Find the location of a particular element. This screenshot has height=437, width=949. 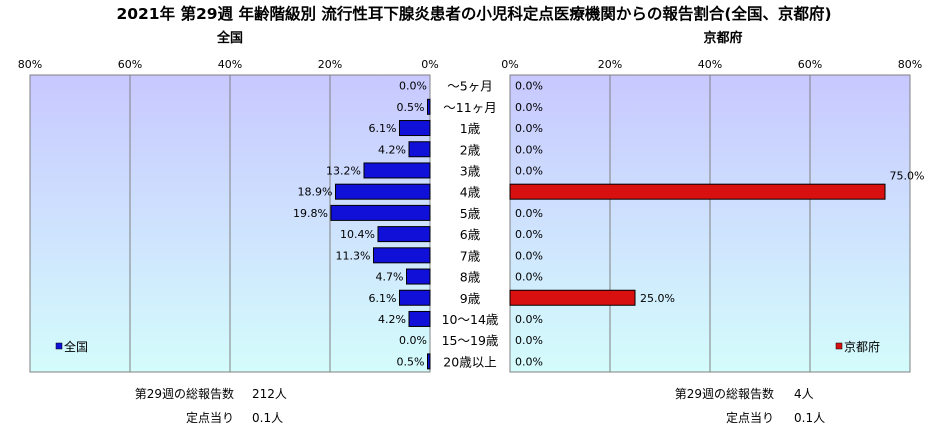

category-label: 20歳以上 is located at coordinates (469, 361).